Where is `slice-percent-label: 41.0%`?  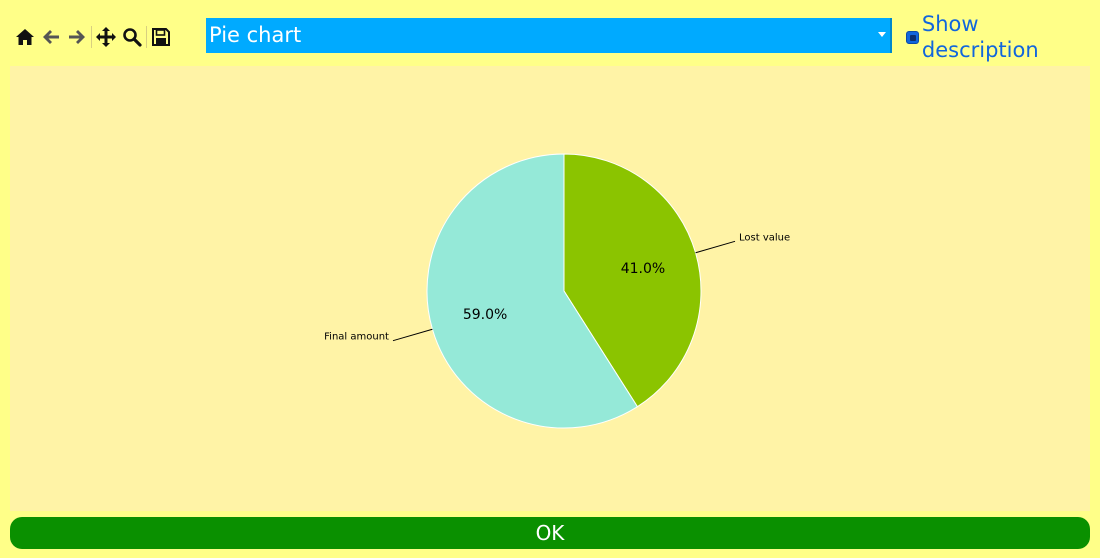 slice-percent-label: 41.0% is located at coordinates (643, 269).